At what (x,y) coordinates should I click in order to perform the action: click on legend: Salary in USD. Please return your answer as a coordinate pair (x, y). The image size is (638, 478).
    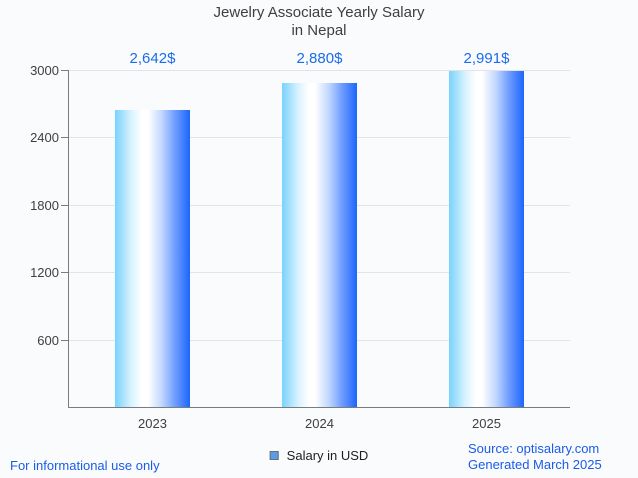
    Looking at the image, I should click on (319, 455).